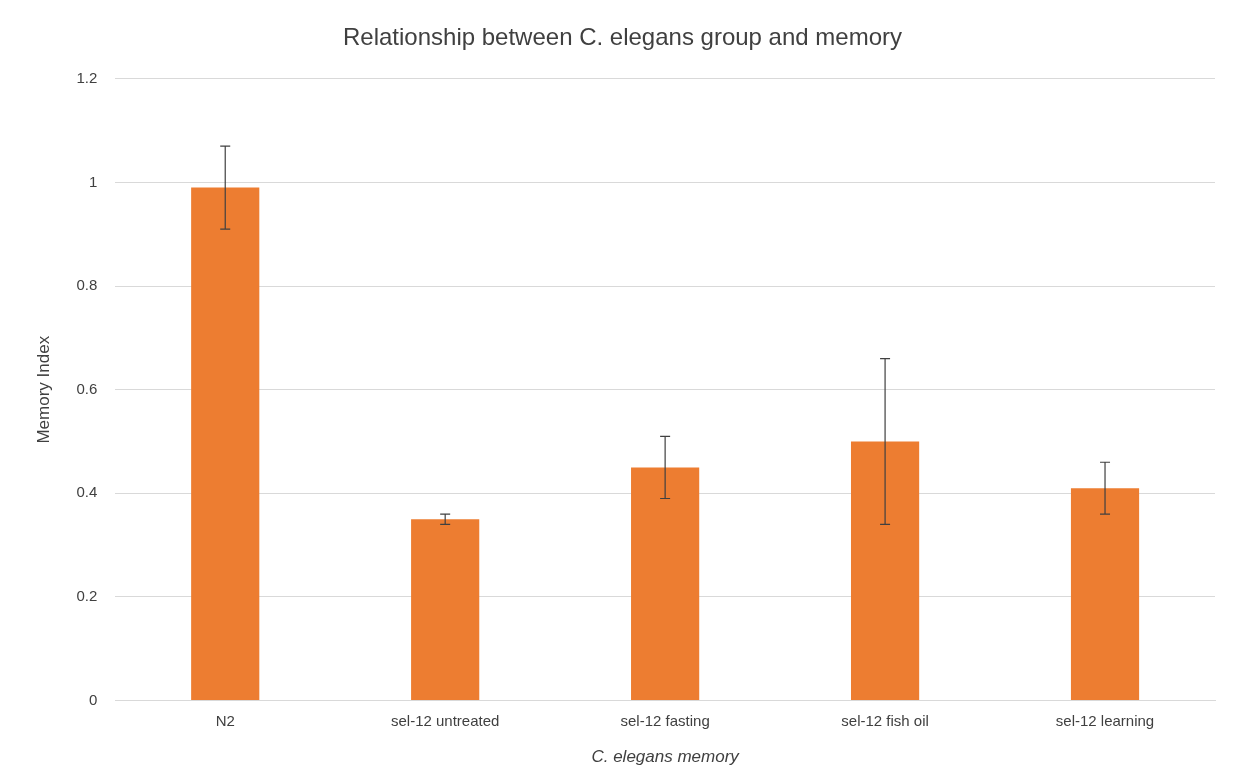 The width and height of the screenshot is (1255, 781). What do you see at coordinates (43, 389) in the screenshot?
I see `y-axis-title: Memory Index` at bounding box center [43, 389].